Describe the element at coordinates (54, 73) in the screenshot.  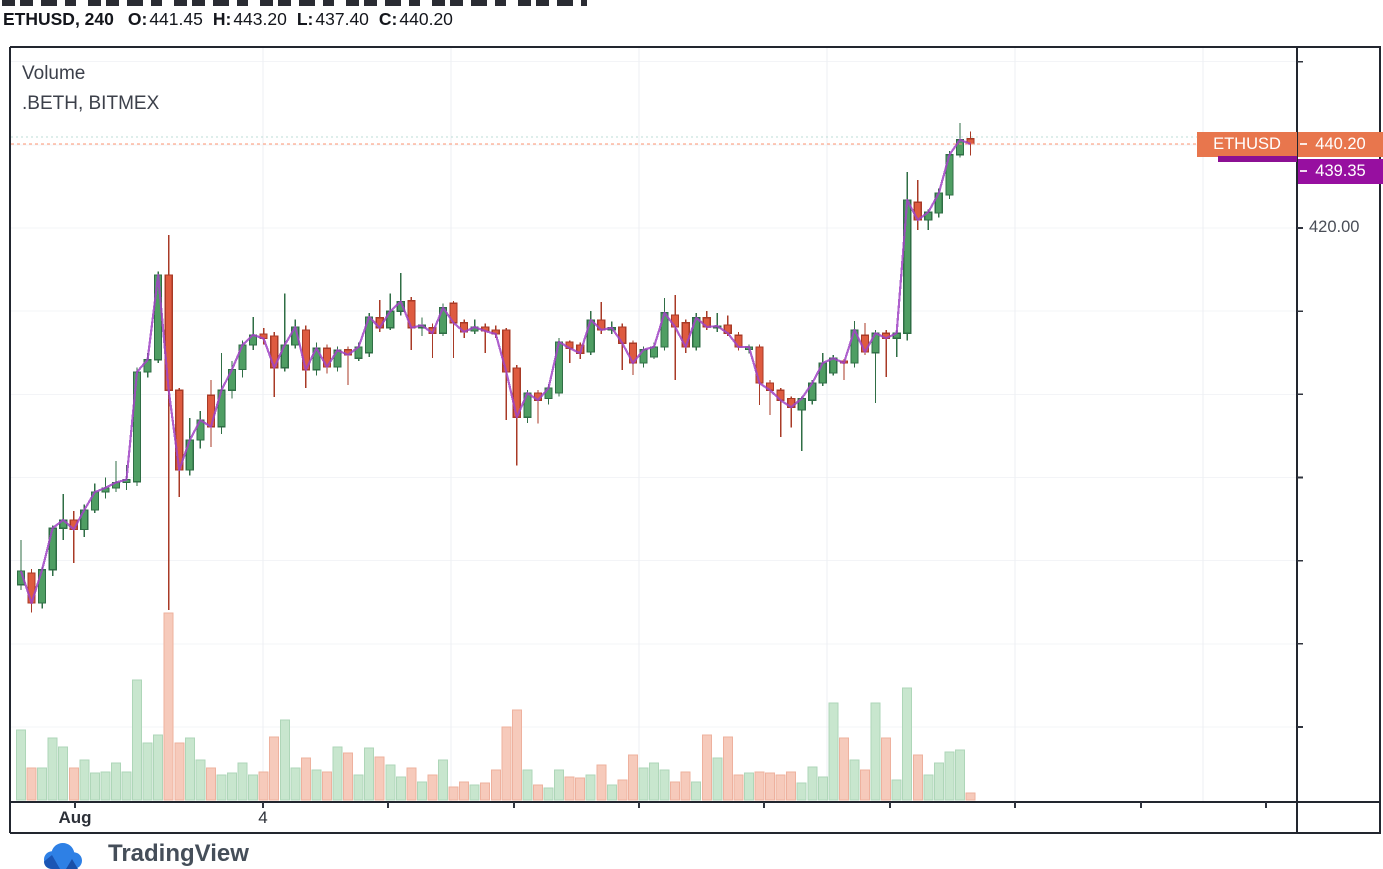
I see `volume-indicator-legend: Volume` at that location.